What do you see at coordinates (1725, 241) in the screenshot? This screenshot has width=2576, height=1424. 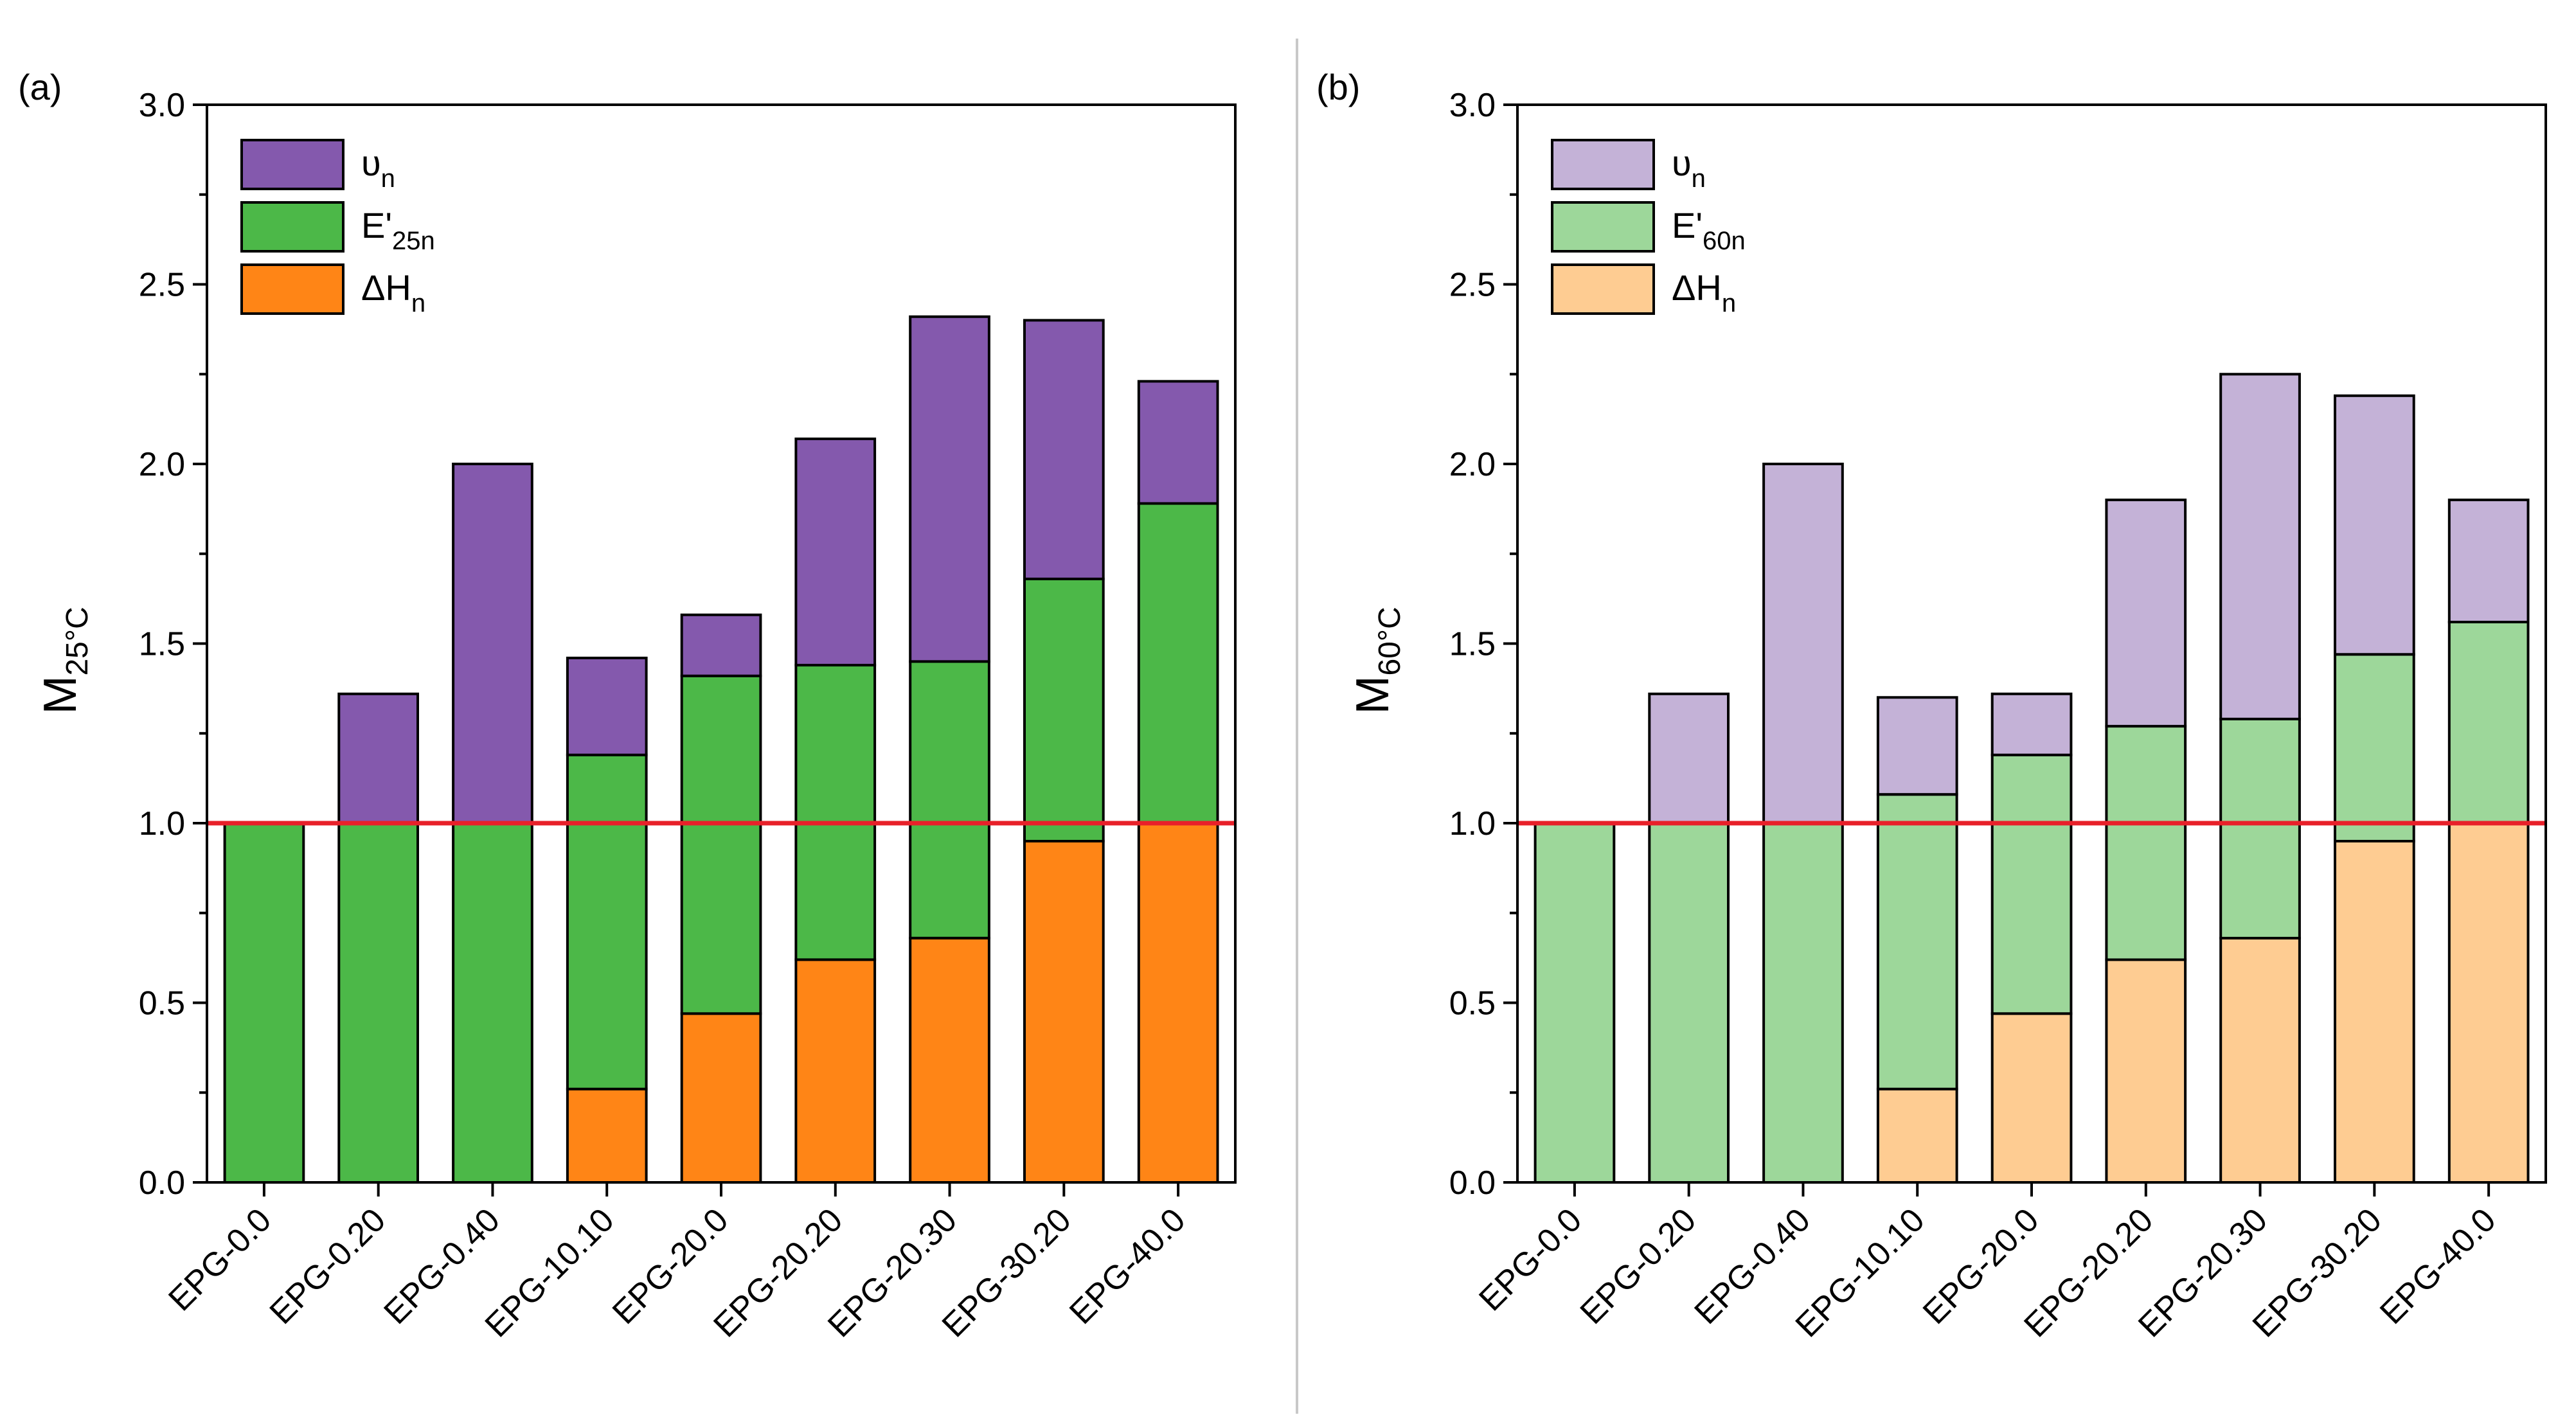 I see `legend-label-sub: 60n` at bounding box center [1725, 241].